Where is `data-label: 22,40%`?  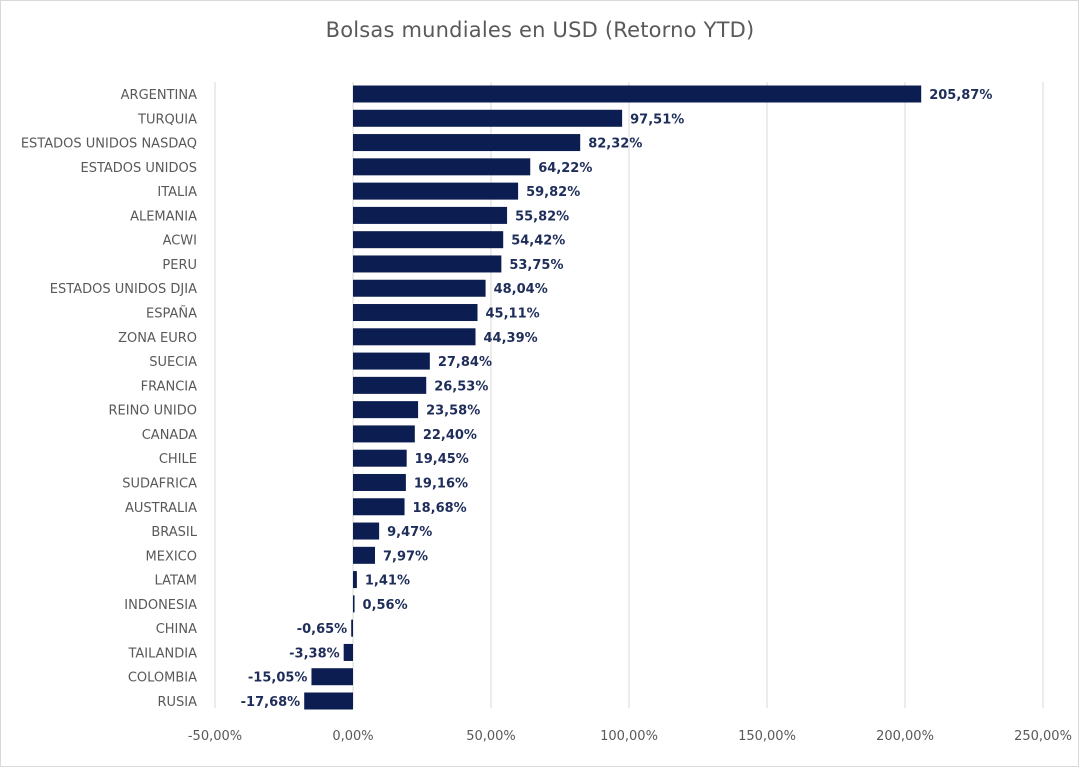 data-label: 22,40% is located at coordinates (450, 435).